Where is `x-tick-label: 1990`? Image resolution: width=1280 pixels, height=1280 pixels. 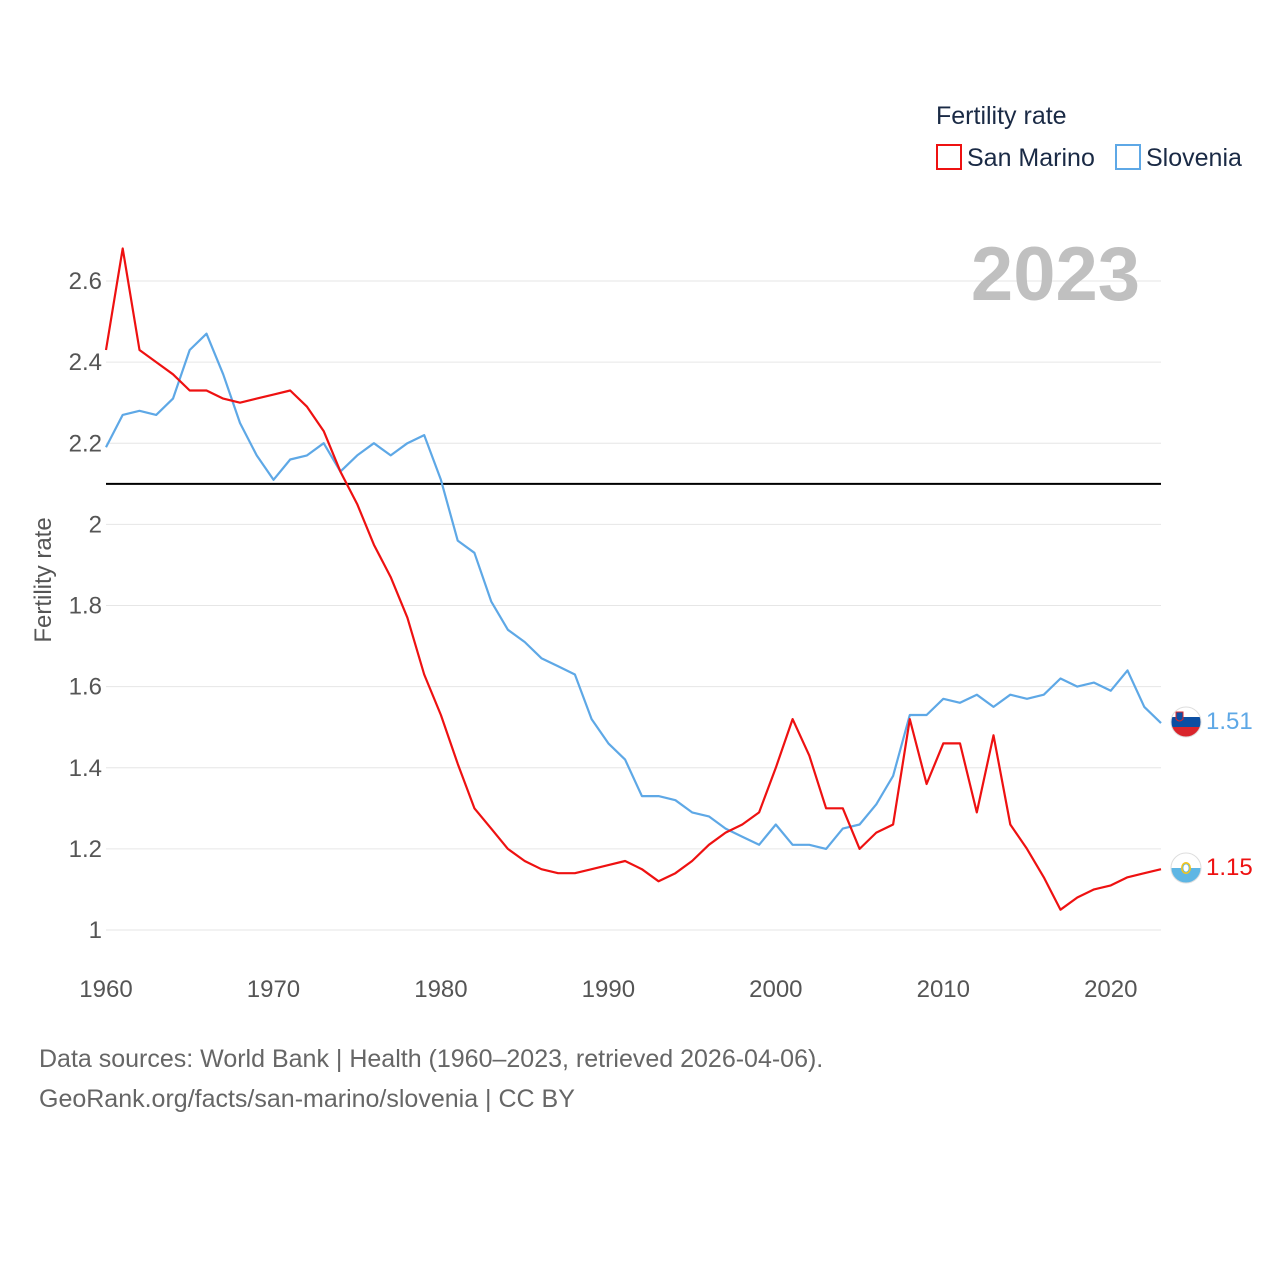 x-tick-label: 1990 is located at coordinates (608, 989).